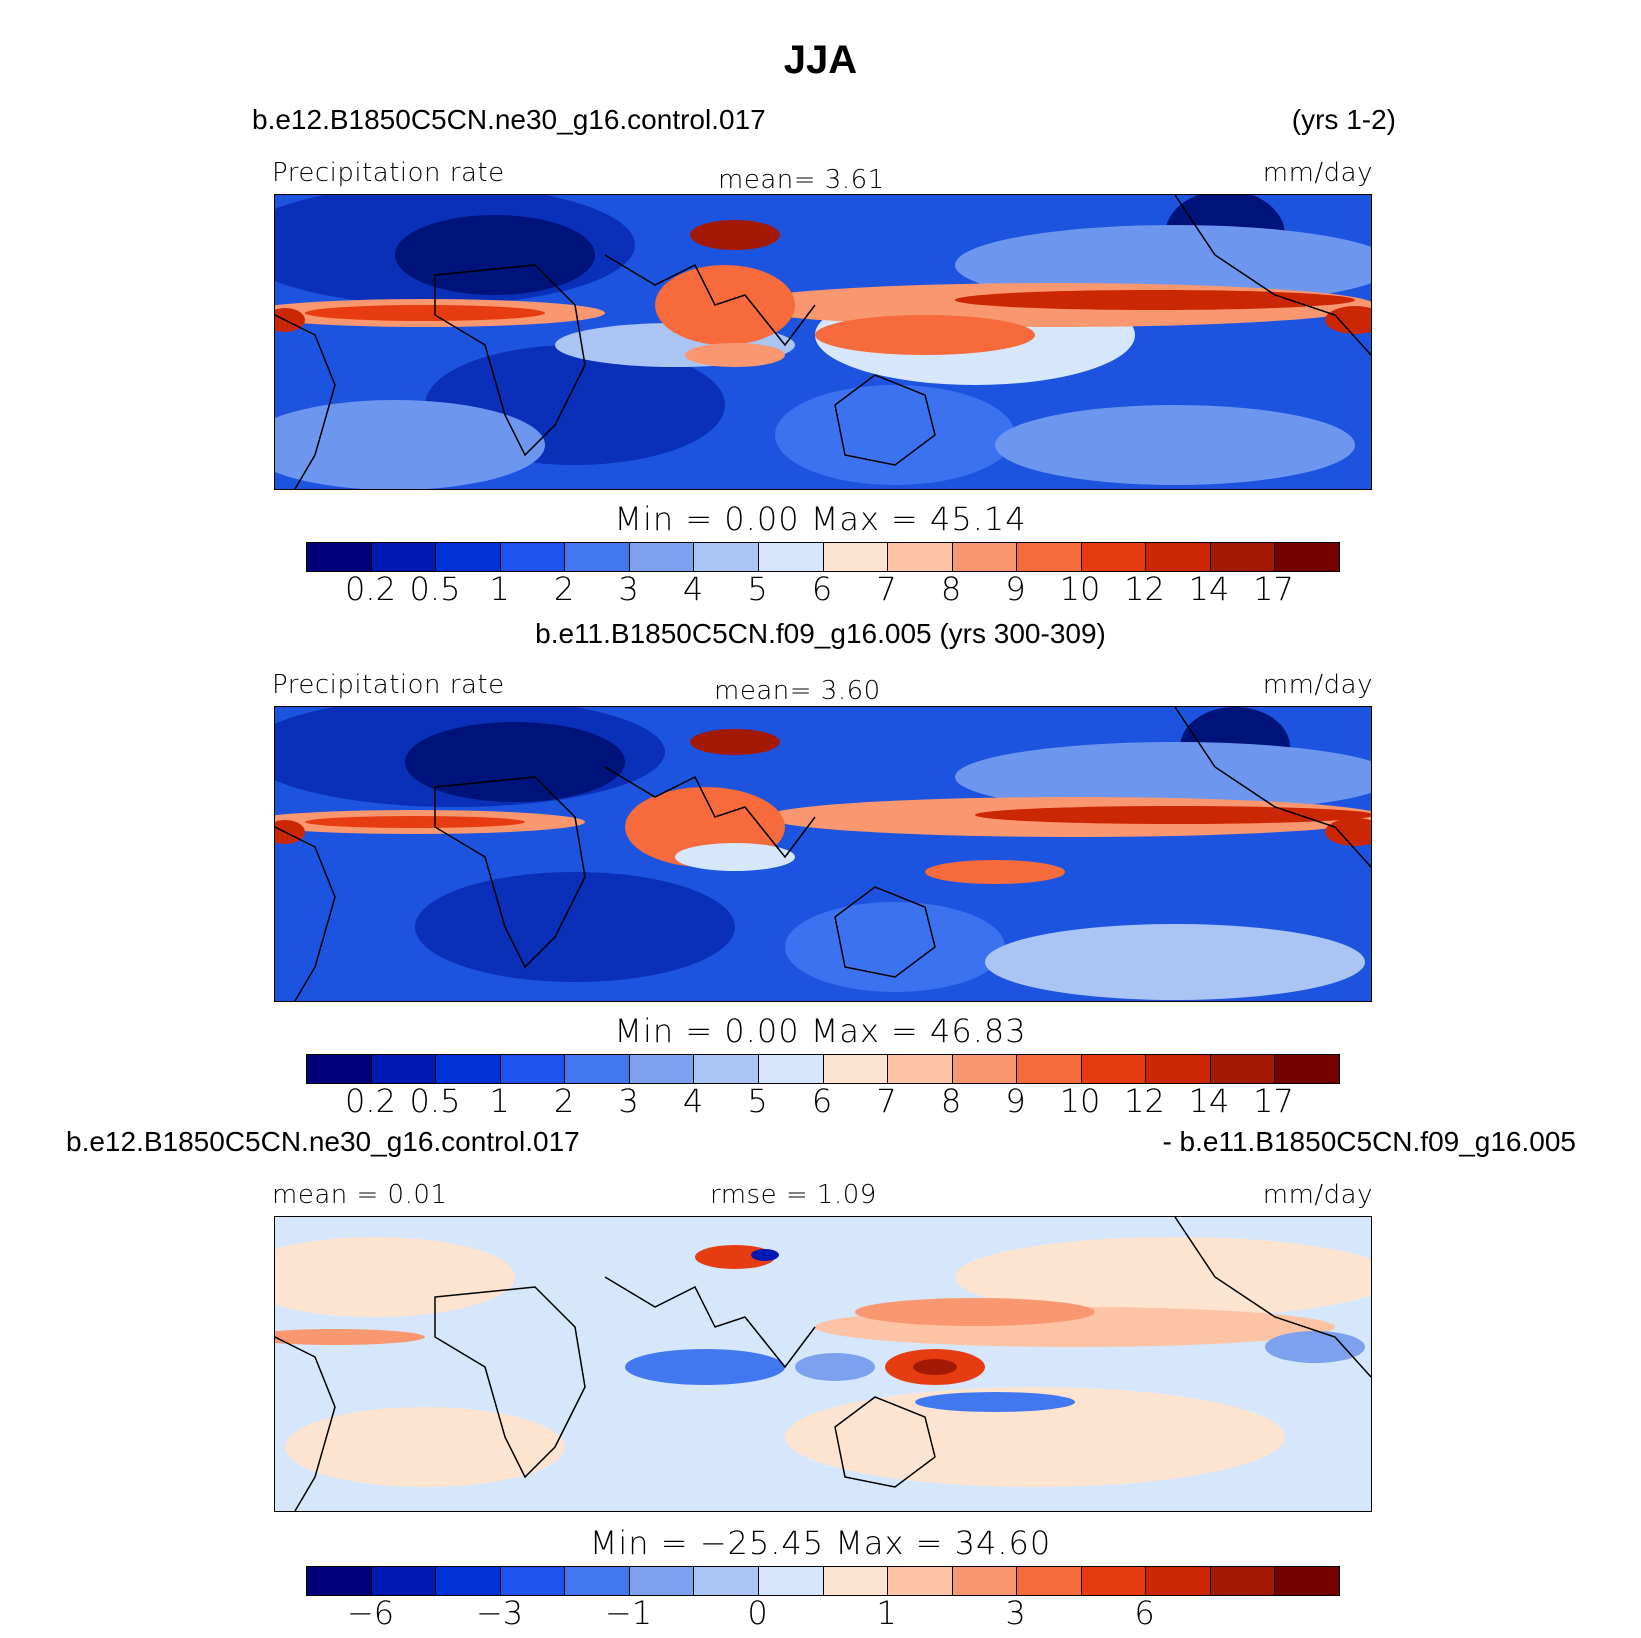 Image resolution: width=1641 pixels, height=1638 pixels. I want to click on panel3-colorbar-ticks: −6 −3 −1 0 1 3 6, so click(822, 1612).